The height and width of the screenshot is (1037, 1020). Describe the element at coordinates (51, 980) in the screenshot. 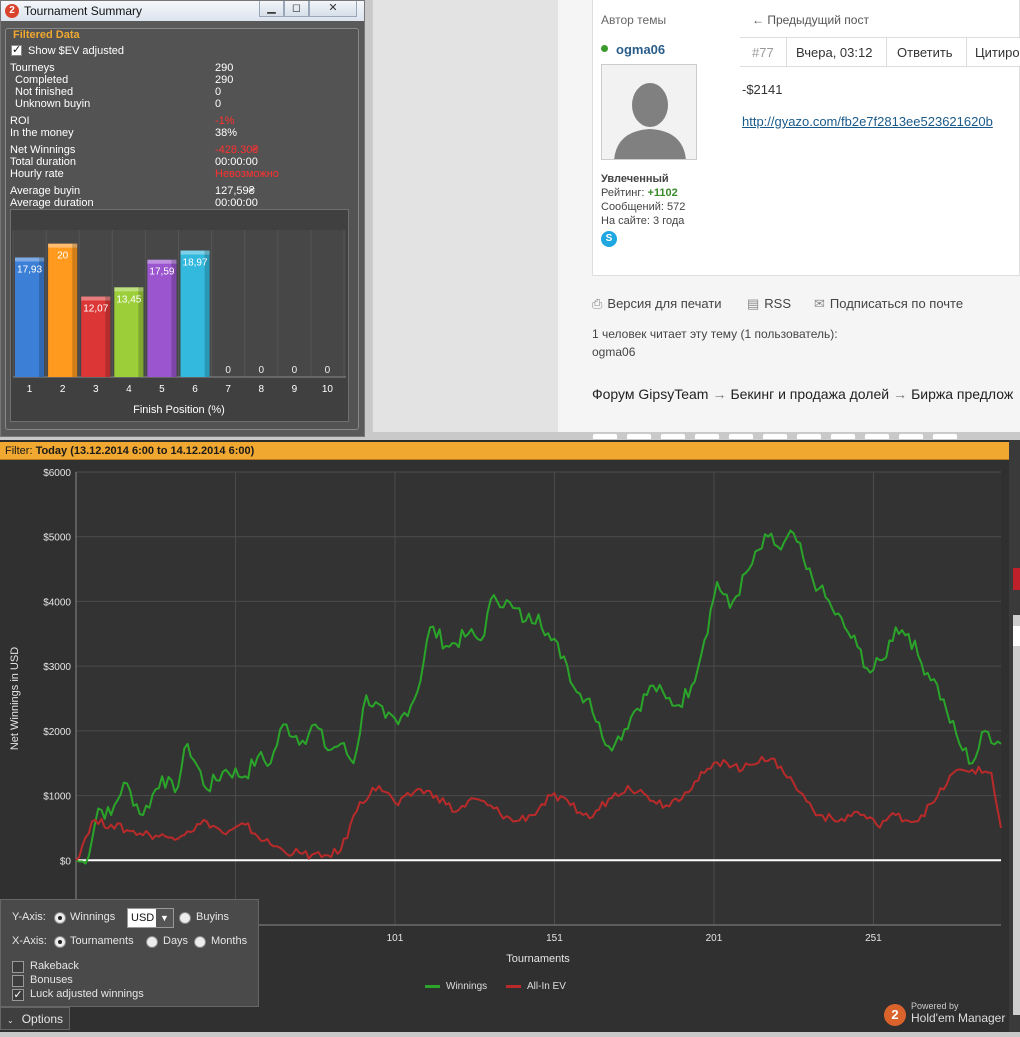

I see `bonuses-label: Bonuses` at that location.